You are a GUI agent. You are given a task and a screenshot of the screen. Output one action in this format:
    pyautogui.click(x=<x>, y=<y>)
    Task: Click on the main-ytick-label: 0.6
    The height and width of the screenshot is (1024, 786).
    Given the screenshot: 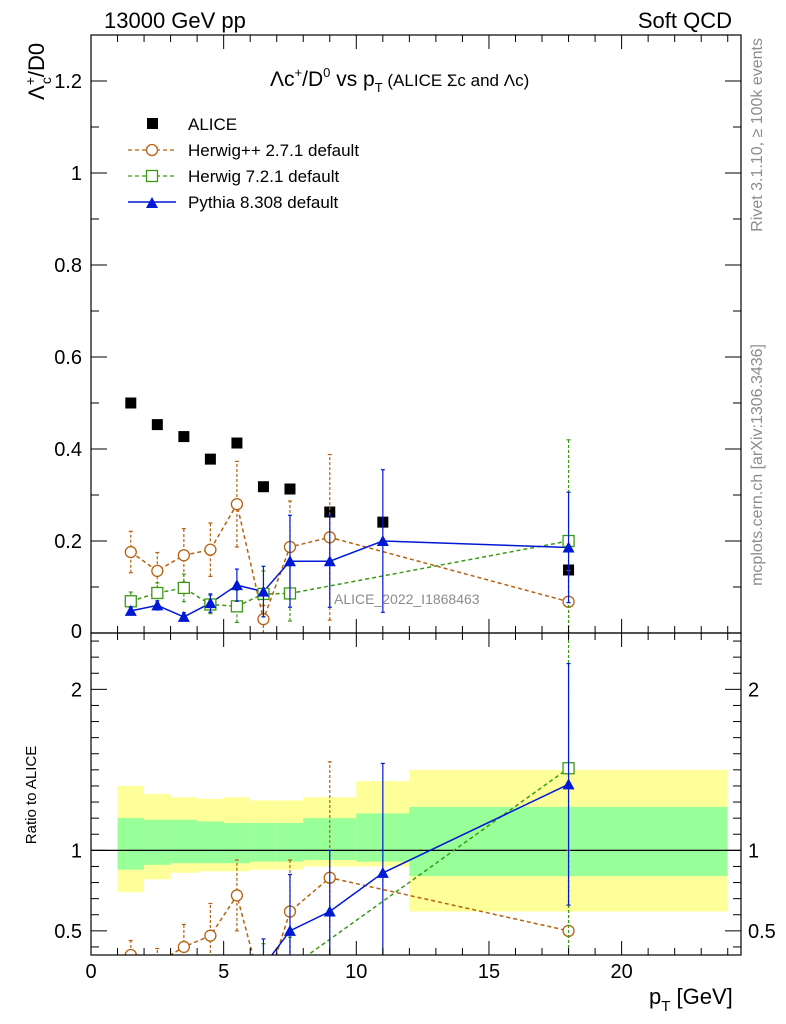 What is the action you would take?
    pyautogui.click(x=68, y=358)
    